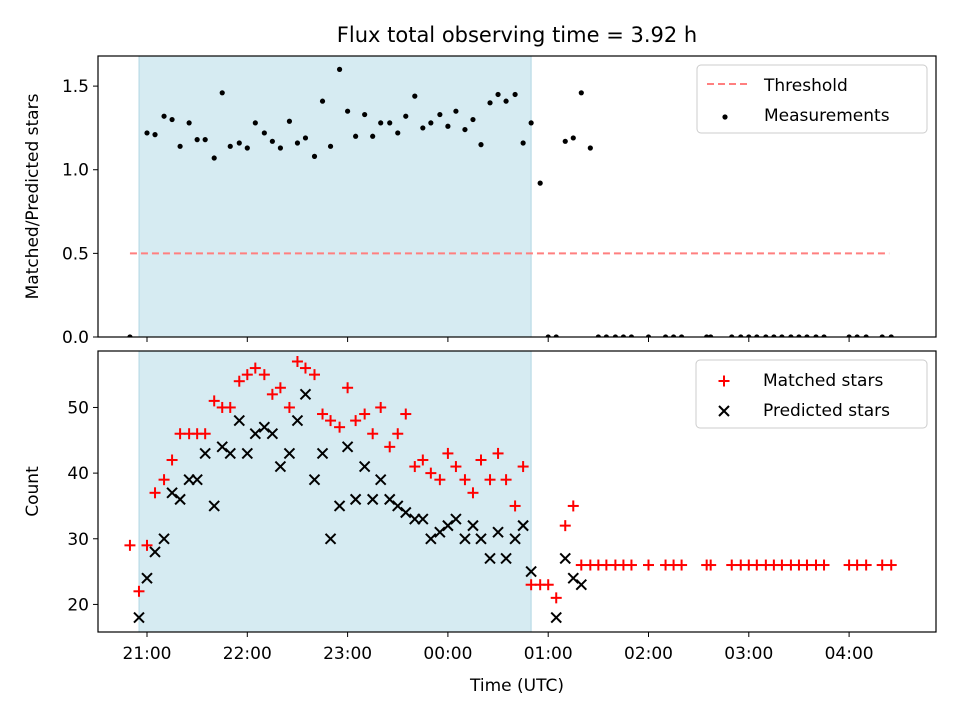  Describe the element at coordinates (812, 99) in the screenshot. I see `legend-box` at that location.